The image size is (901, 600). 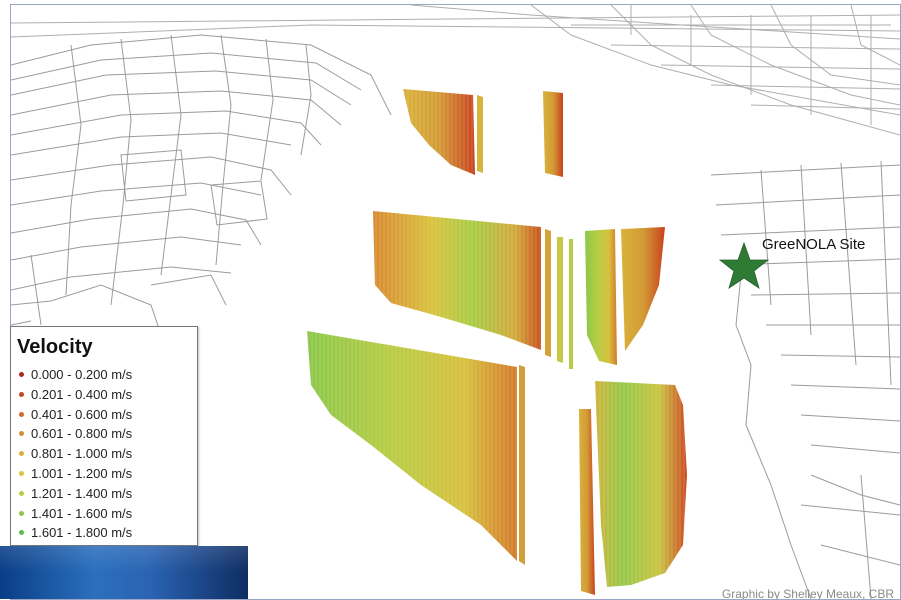 What do you see at coordinates (82, 374) in the screenshot?
I see `legend-label: 0.000 - 0.200 m/s` at bounding box center [82, 374].